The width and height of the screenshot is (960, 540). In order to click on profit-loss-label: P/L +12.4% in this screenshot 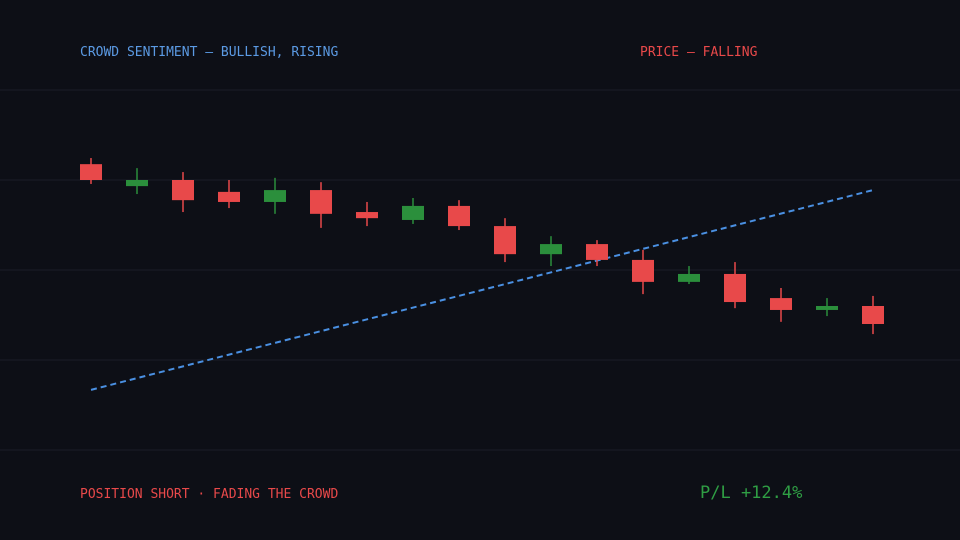, I will do `click(751, 493)`.